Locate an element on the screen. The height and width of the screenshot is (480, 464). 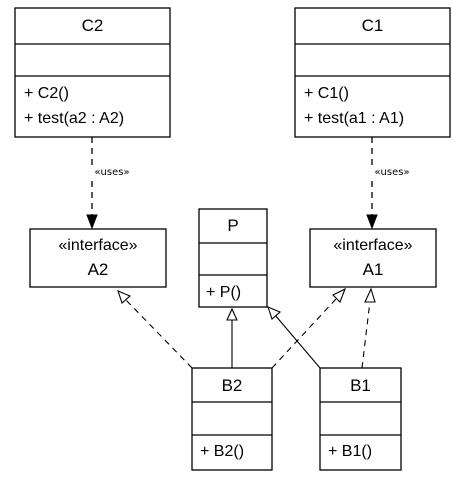
class-c1-op-constructor: + C1() is located at coordinates (326, 93).